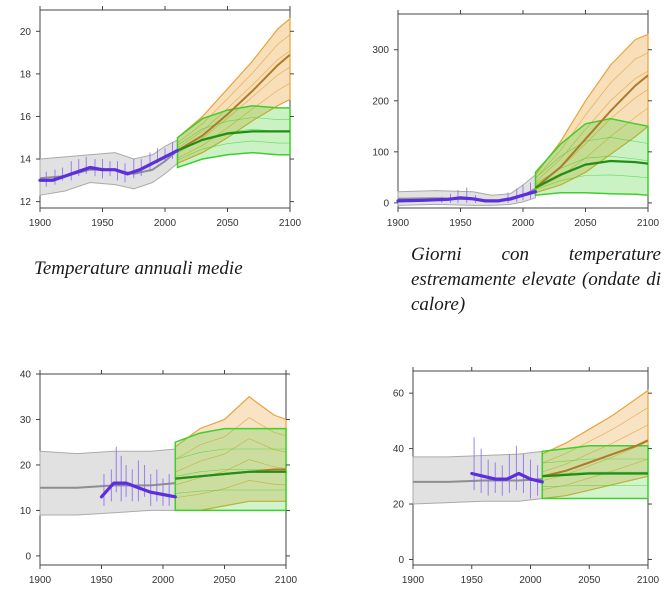 The width and height of the screenshot is (667, 603). I want to click on plot-frame, so click(523, 111).